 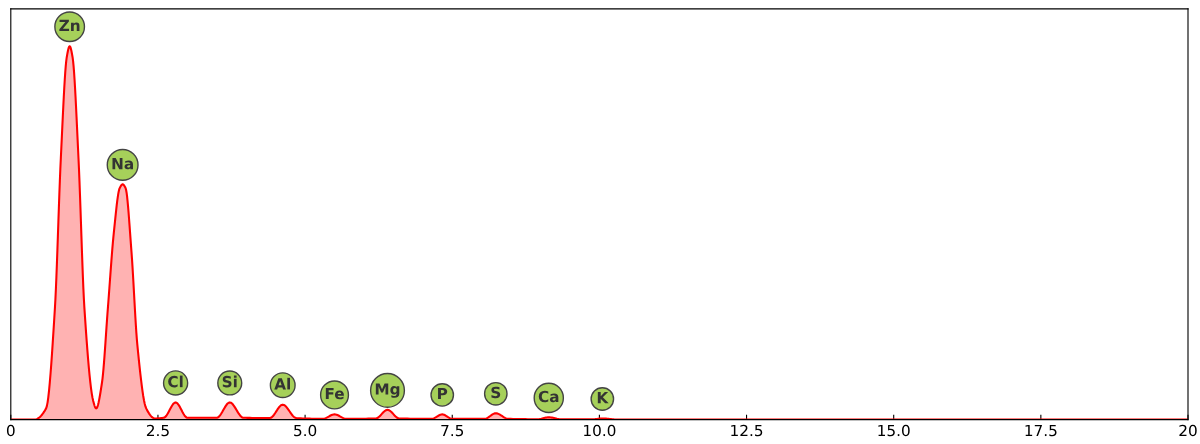 What do you see at coordinates (10, 430) in the screenshot?
I see `x-tick-label: 0` at bounding box center [10, 430].